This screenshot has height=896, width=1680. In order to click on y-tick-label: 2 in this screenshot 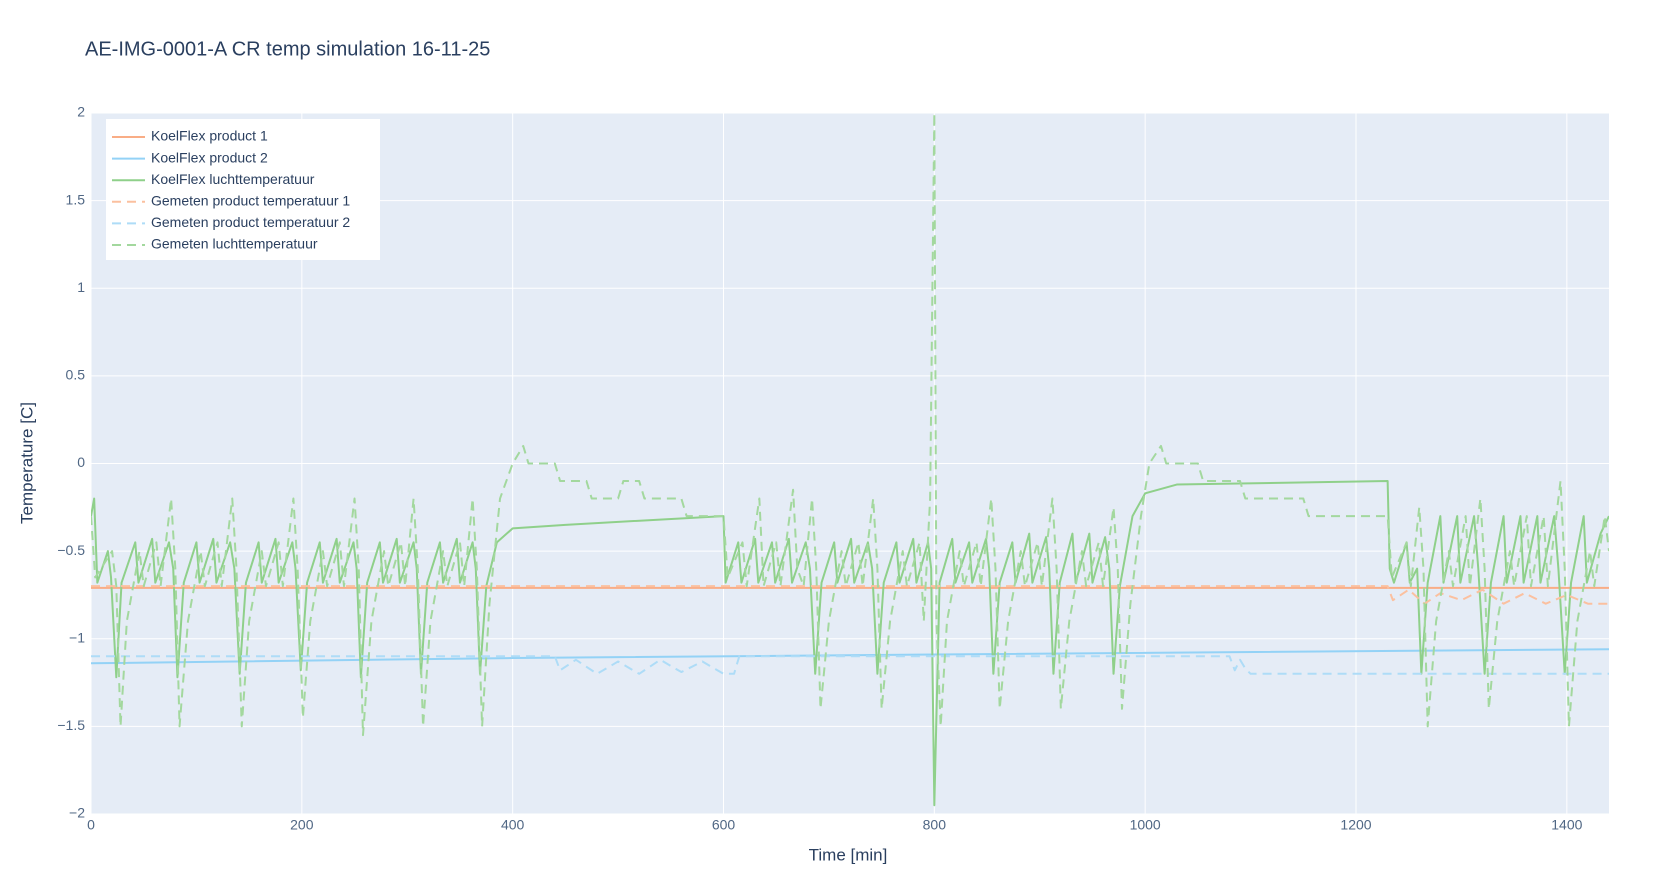, I will do `click(81, 112)`.